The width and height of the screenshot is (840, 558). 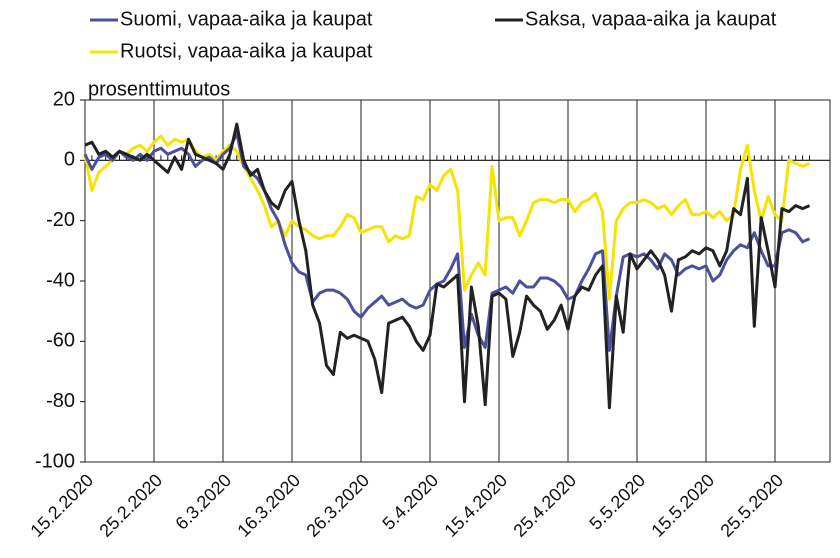 I want to click on y-tick-label: -100, so click(x=55, y=461).